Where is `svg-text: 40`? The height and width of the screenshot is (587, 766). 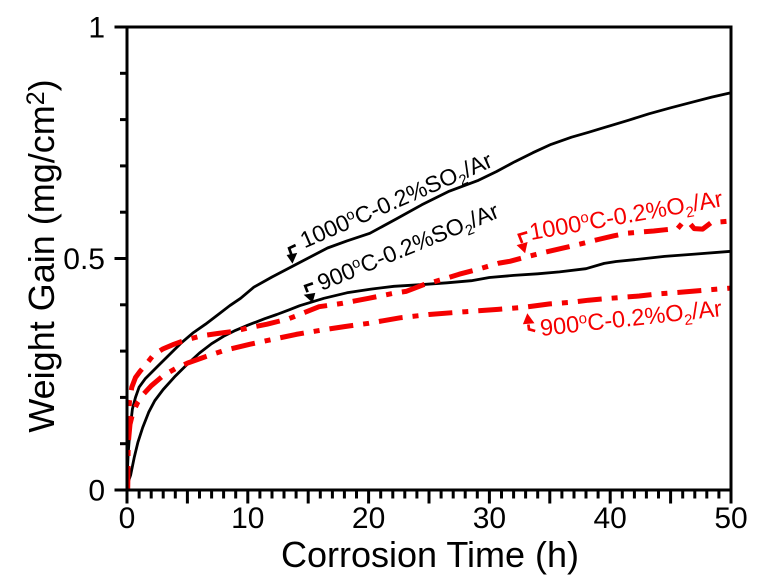
svg-text: 40 is located at coordinates (610, 518).